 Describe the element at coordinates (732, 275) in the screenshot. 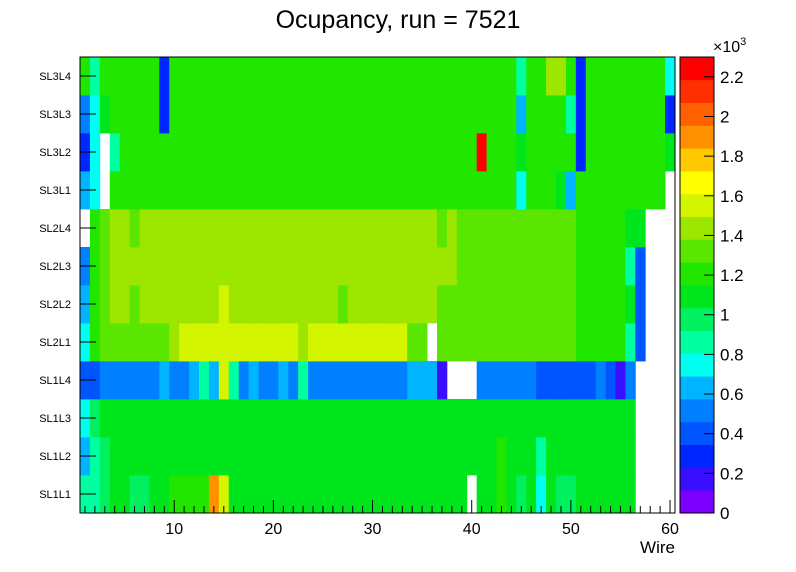

I see `colorbar-tick-label: 1.2` at that location.